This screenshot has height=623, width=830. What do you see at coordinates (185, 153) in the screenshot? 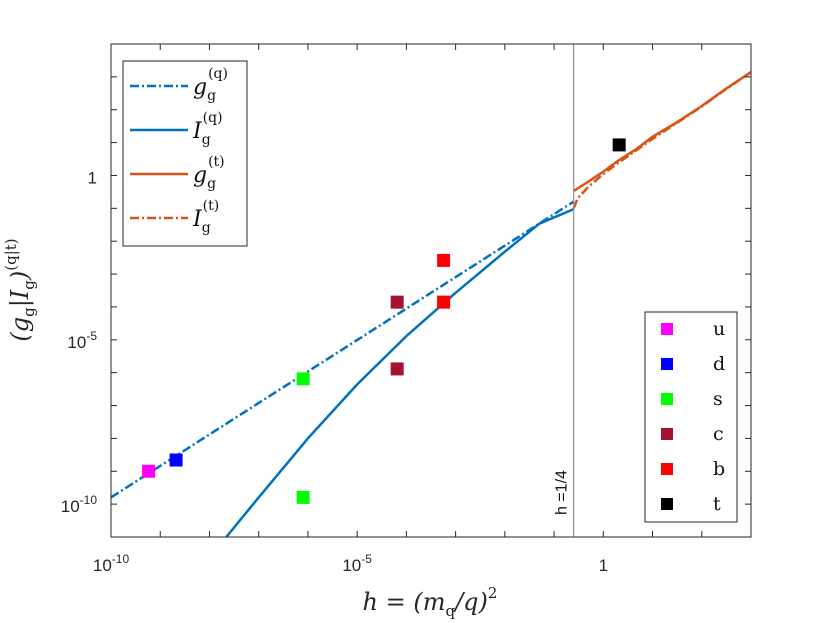
I see `series-legend: gg(q) Ig(q) gg(t) Ig(t)` at bounding box center [185, 153].